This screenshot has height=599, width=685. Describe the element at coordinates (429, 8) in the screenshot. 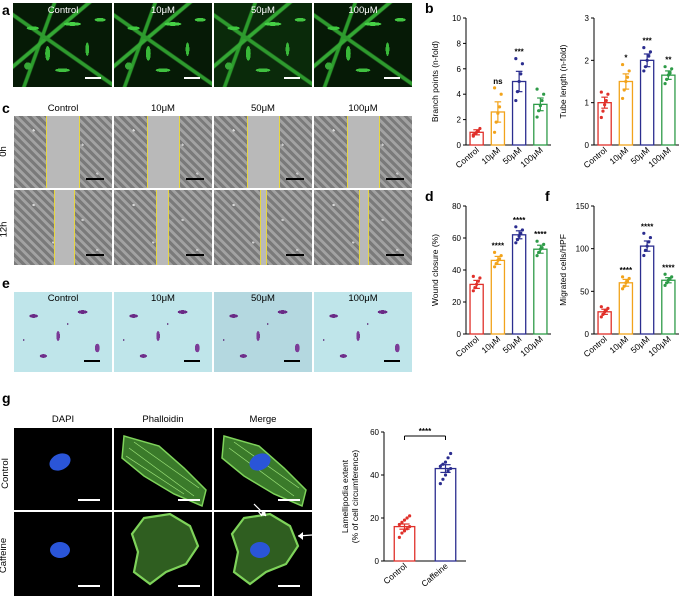

I see `panel-label-b: b` at that location.